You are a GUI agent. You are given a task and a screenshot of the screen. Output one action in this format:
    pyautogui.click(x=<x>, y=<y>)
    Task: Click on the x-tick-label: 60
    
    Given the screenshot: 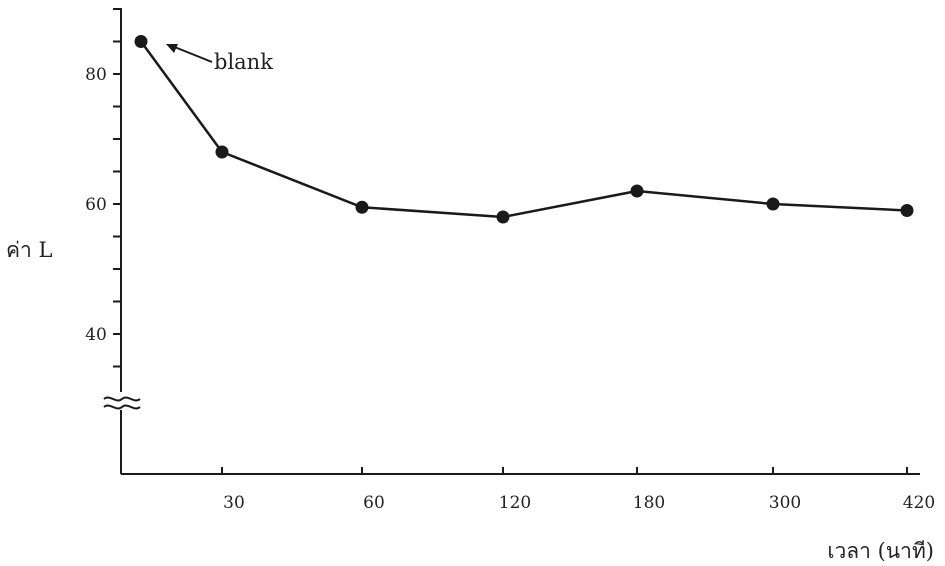 What is the action you would take?
    pyautogui.click(x=374, y=503)
    